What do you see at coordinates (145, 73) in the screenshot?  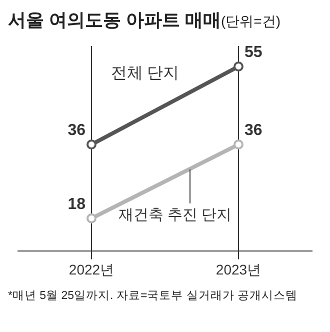 I see `series-label: 전체 단지` at bounding box center [145, 73].